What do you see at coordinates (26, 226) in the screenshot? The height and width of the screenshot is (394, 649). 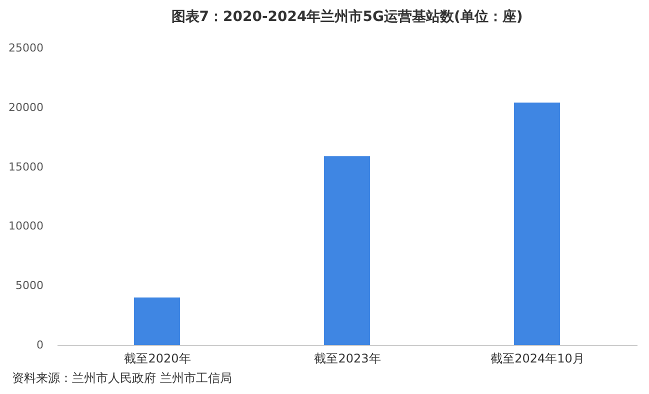 I see `y-tick-label: 10000` at bounding box center [26, 226].